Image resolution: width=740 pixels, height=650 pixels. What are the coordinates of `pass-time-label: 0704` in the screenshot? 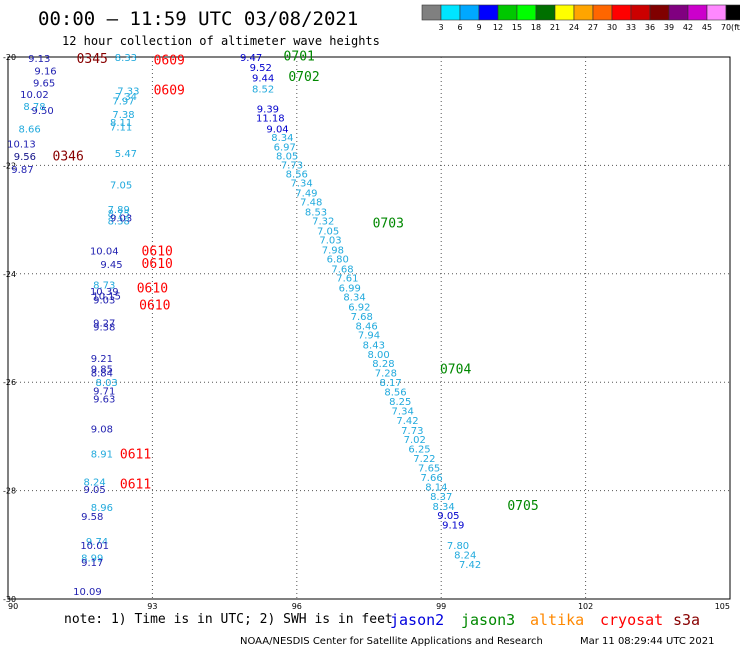 It's located at (455, 370).